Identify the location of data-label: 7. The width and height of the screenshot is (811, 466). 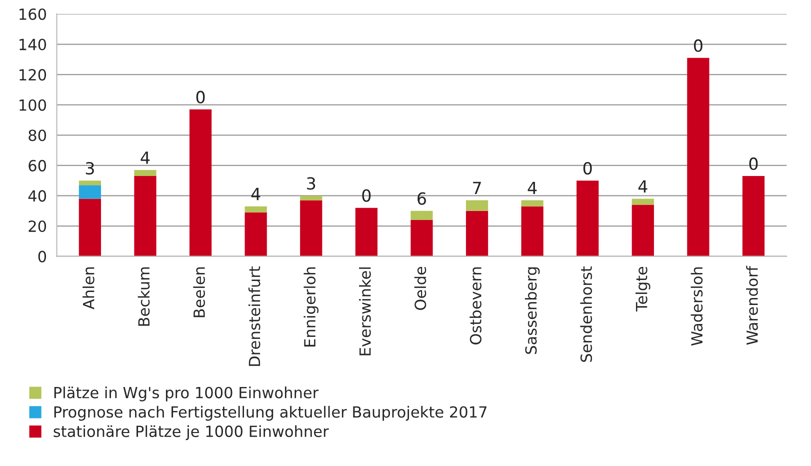
(477, 188).